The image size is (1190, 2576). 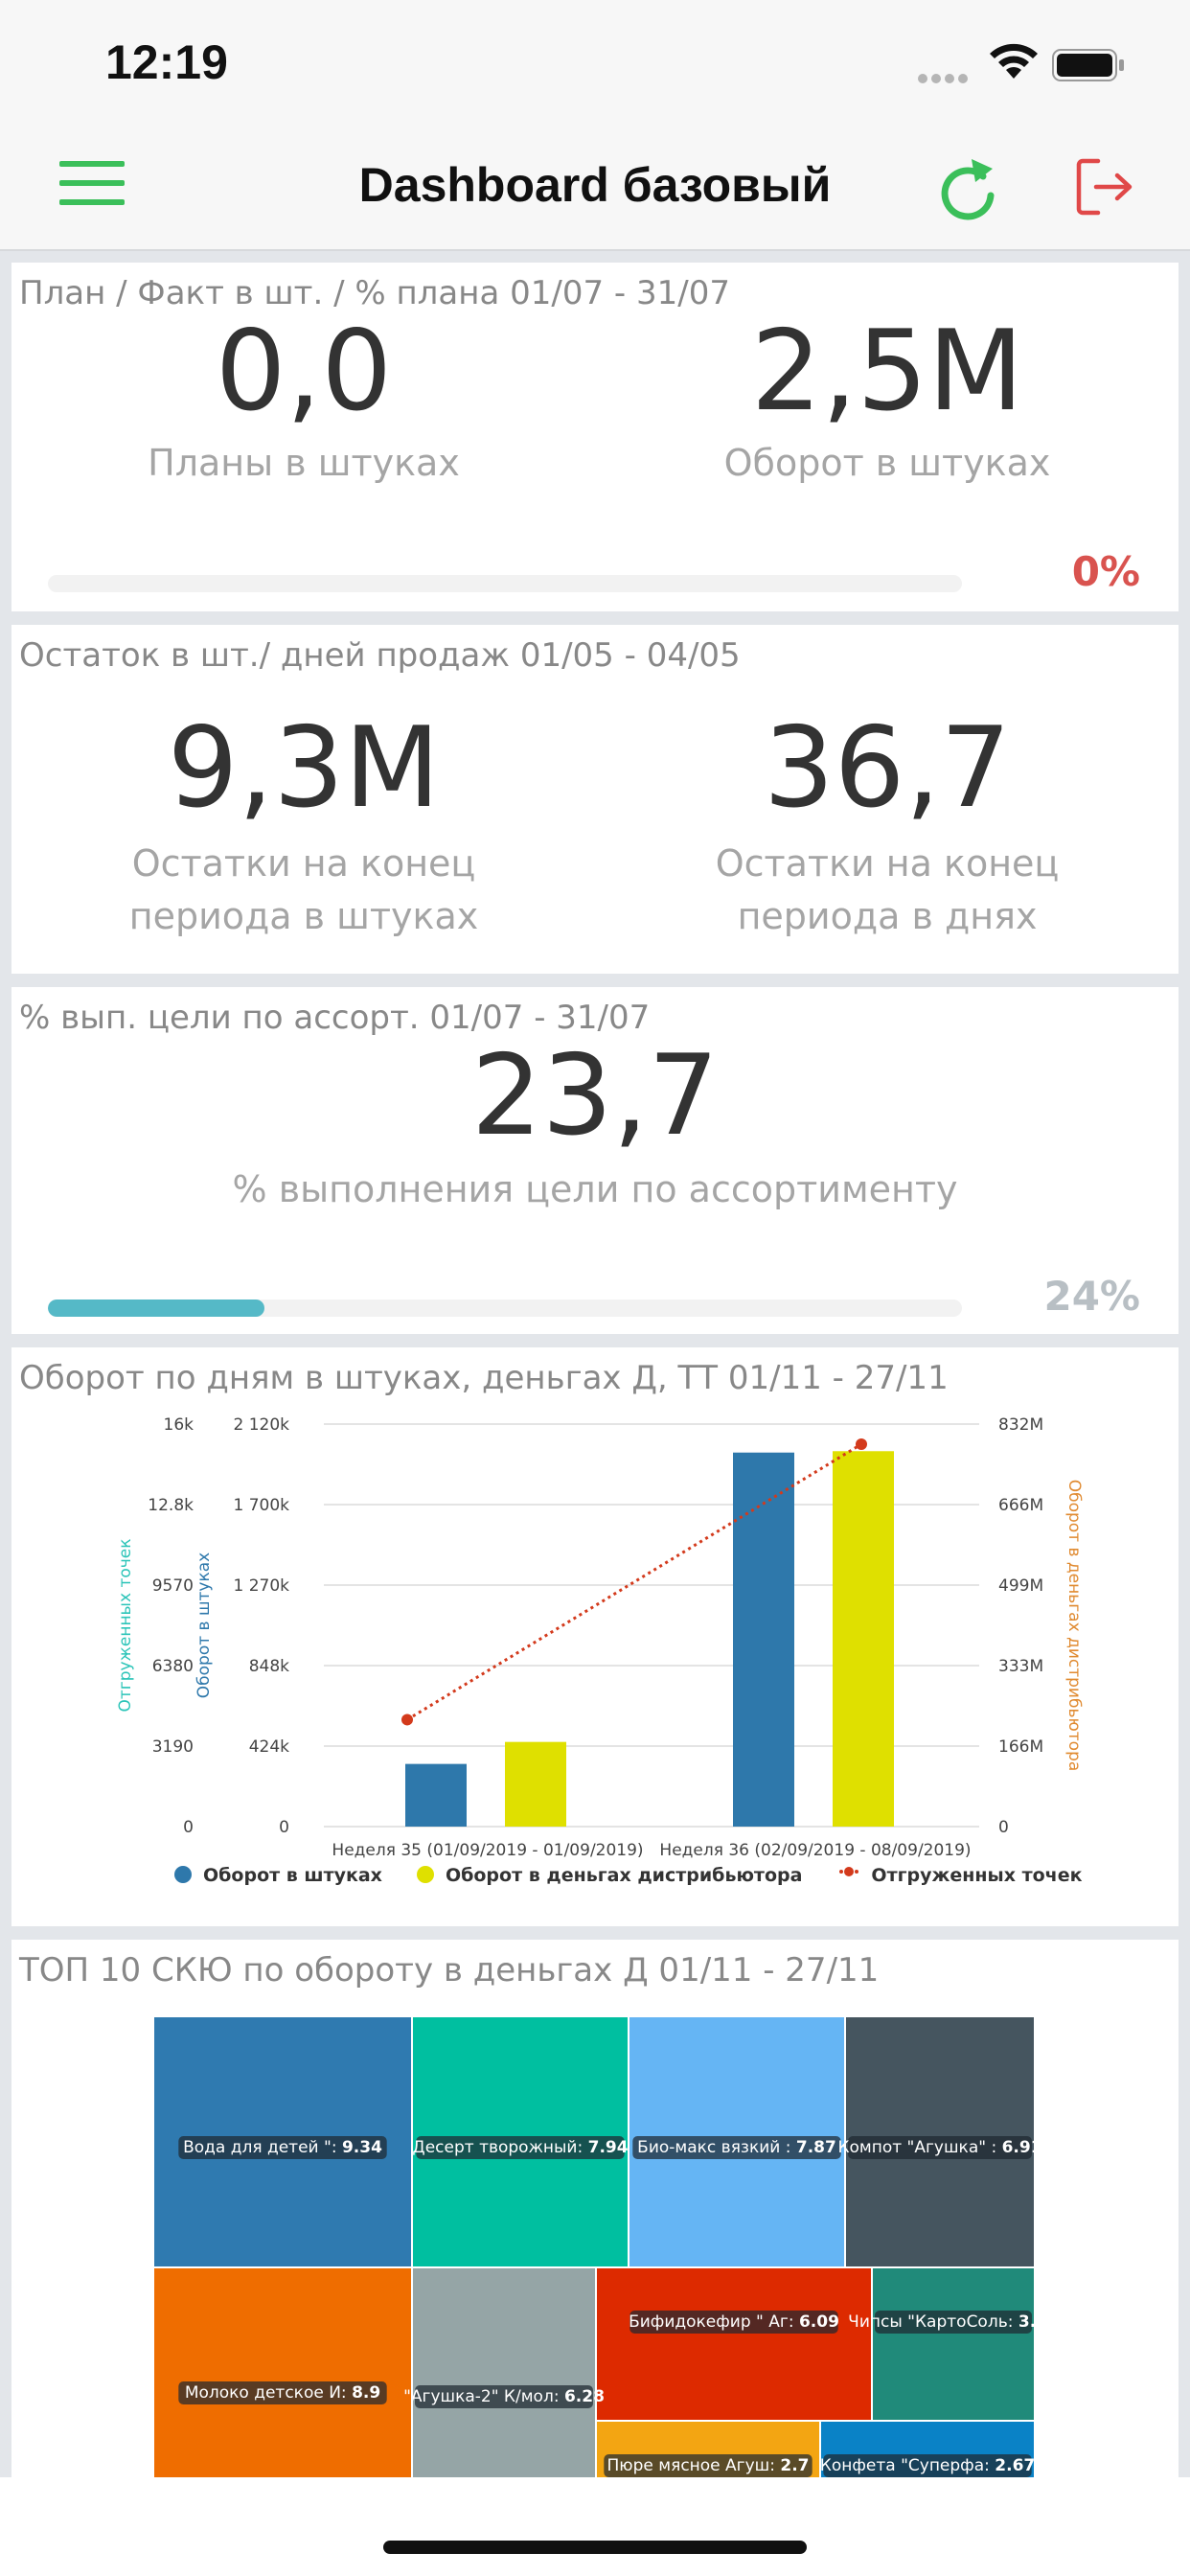 I want to click on legend-label: Оборот в деньгах дистрибьютора, so click(x=624, y=1875).